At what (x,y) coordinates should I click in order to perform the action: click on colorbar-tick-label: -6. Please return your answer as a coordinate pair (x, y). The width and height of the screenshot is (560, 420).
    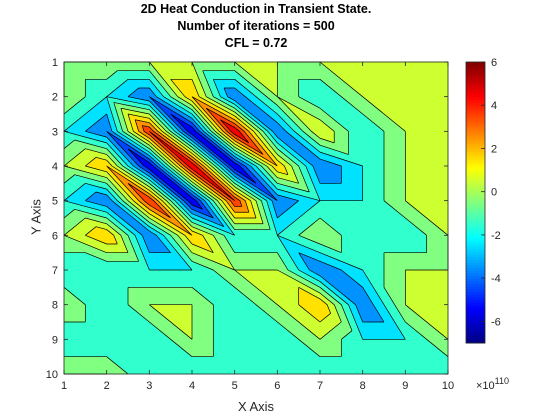
    Looking at the image, I should click on (496, 322).